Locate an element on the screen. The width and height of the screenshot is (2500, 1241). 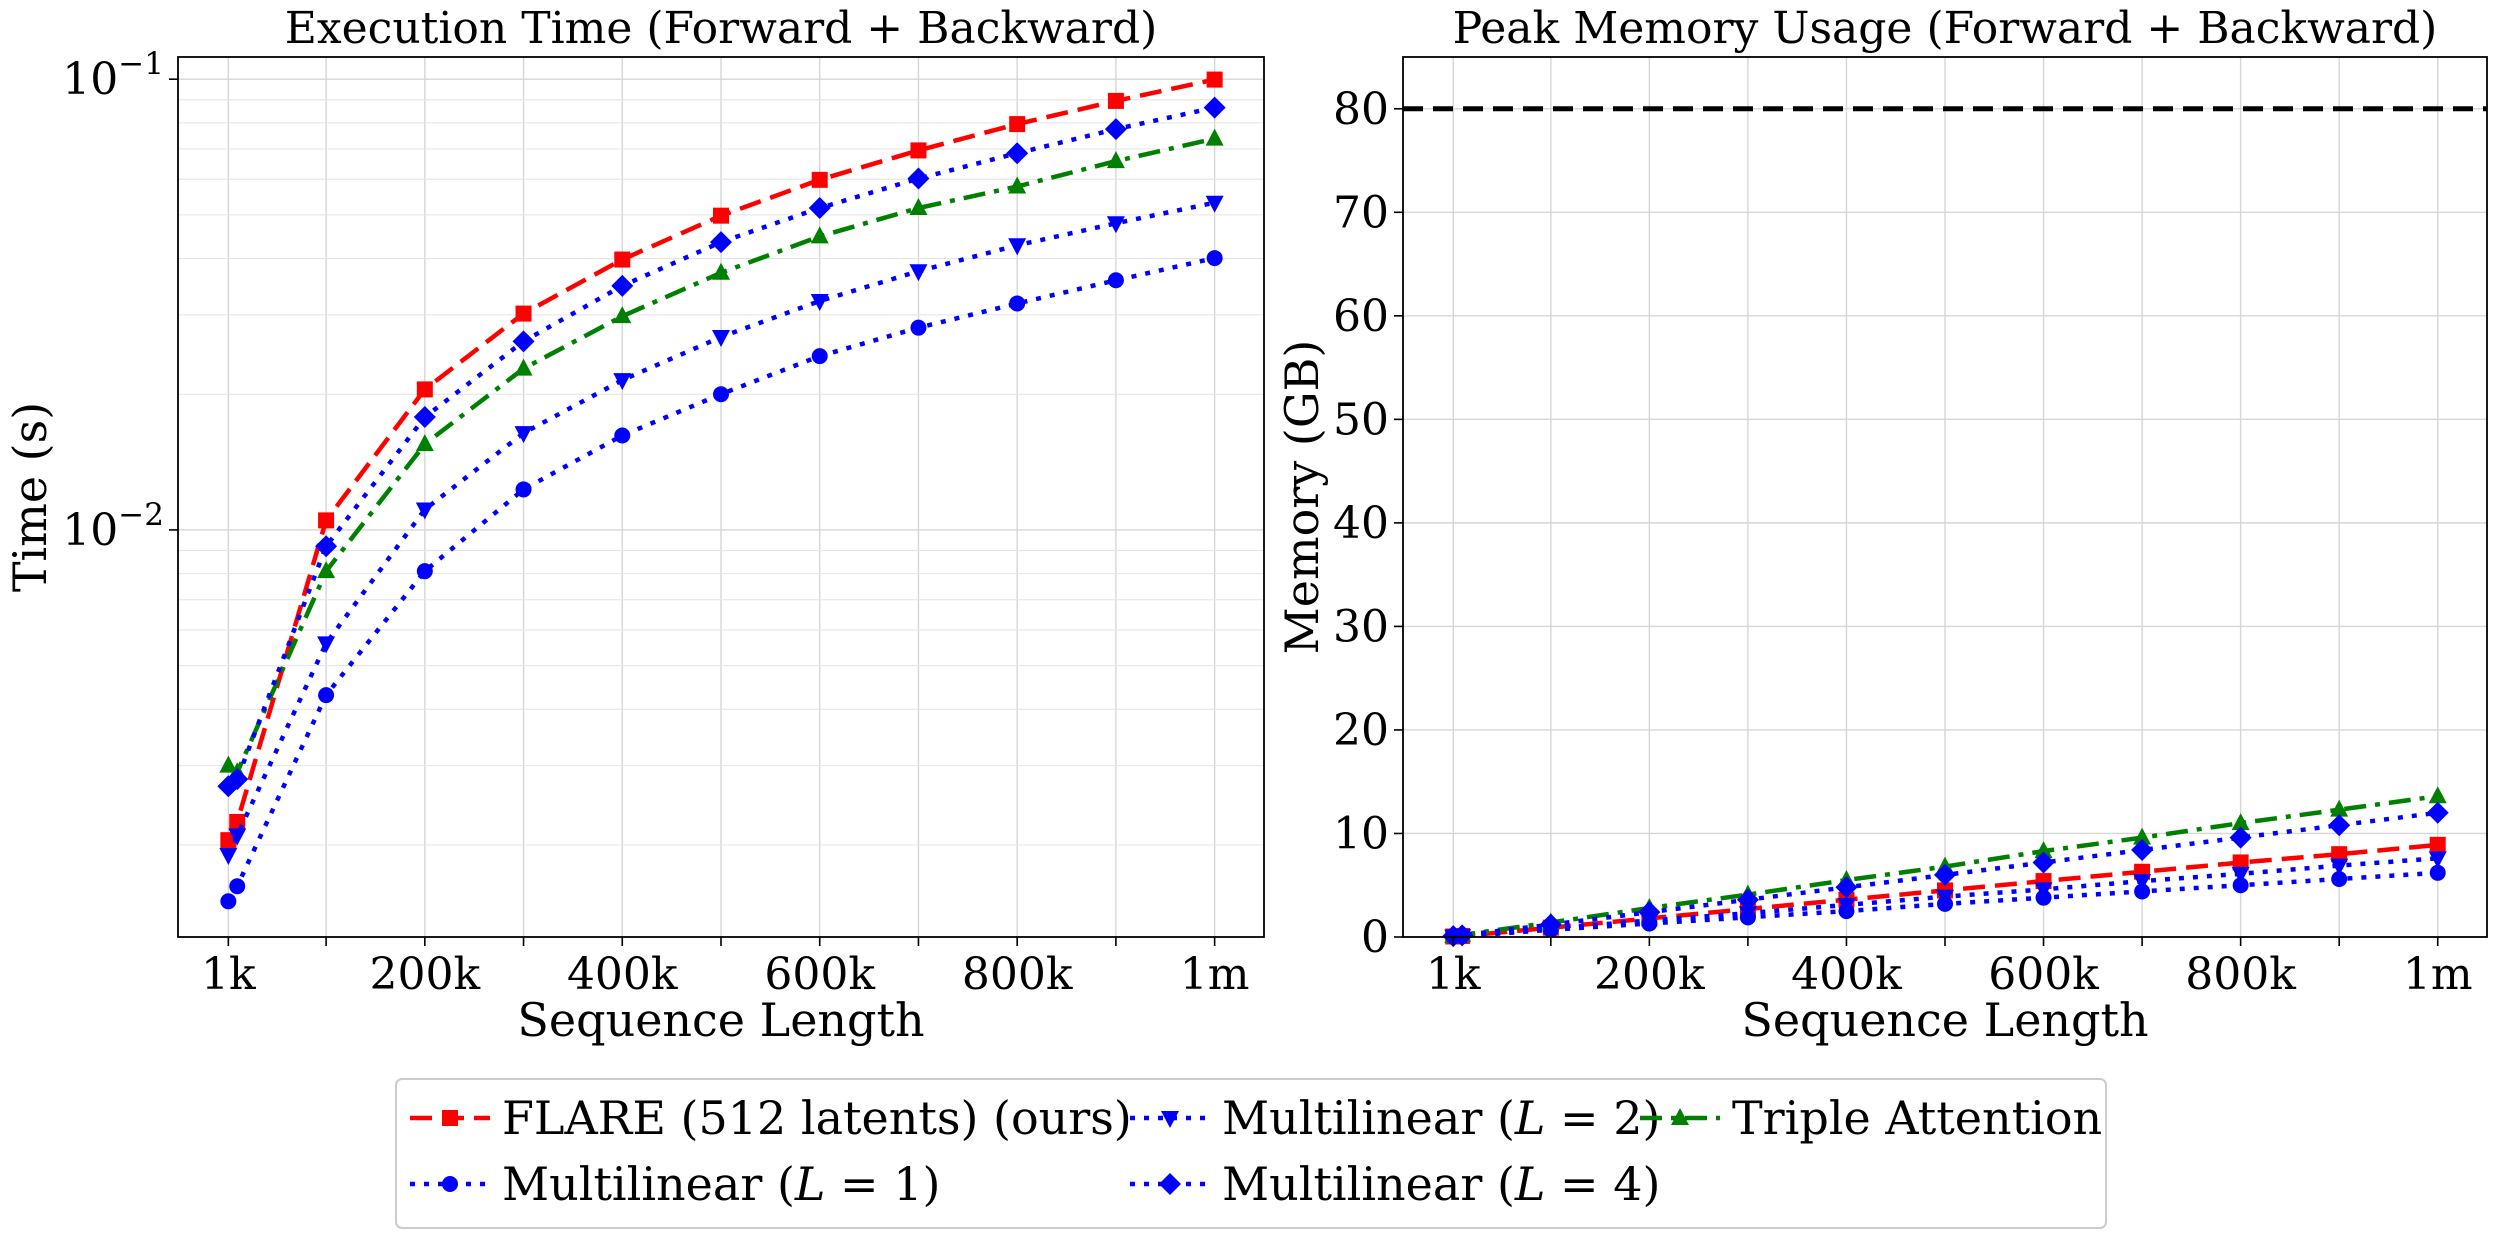
memory-y-tick-label: 0 is located at coordinates (1375, 937).